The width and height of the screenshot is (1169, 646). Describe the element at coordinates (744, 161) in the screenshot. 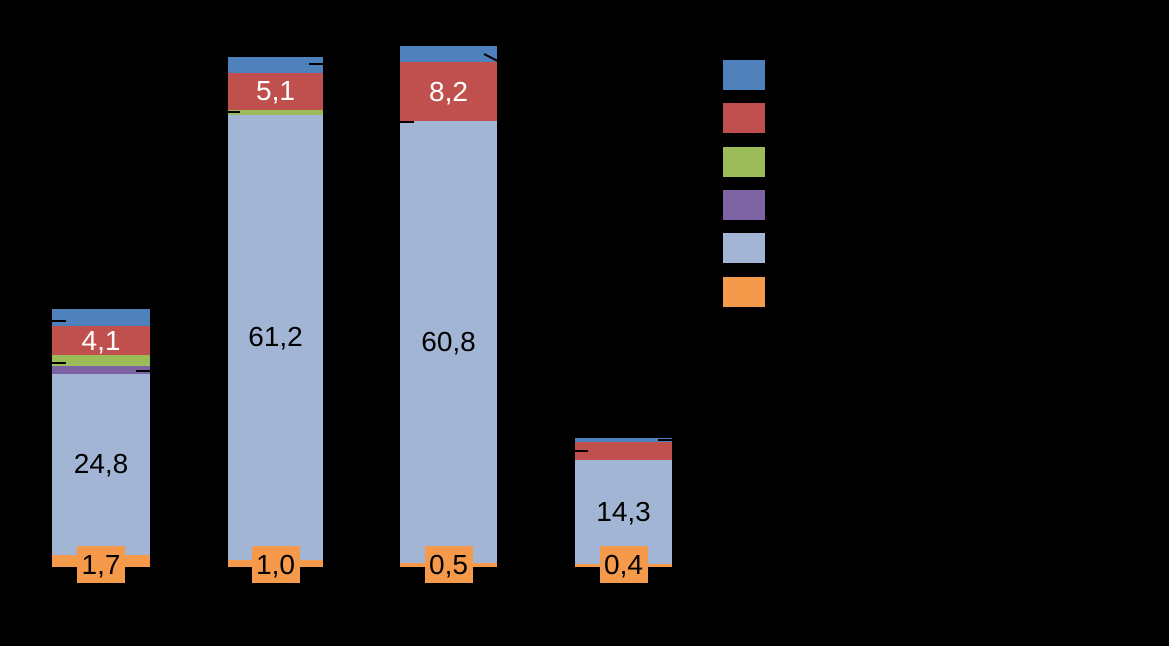

I see `legend-swatch-series-3-green` at that location.